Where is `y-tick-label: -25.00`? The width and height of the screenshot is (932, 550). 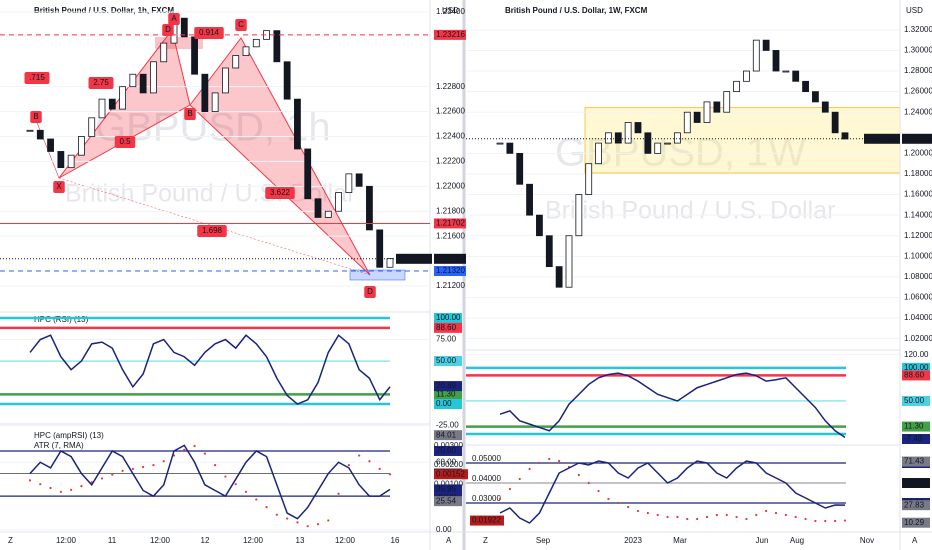
y-tick-label: -25.00 is located at coordinates (447, 425).